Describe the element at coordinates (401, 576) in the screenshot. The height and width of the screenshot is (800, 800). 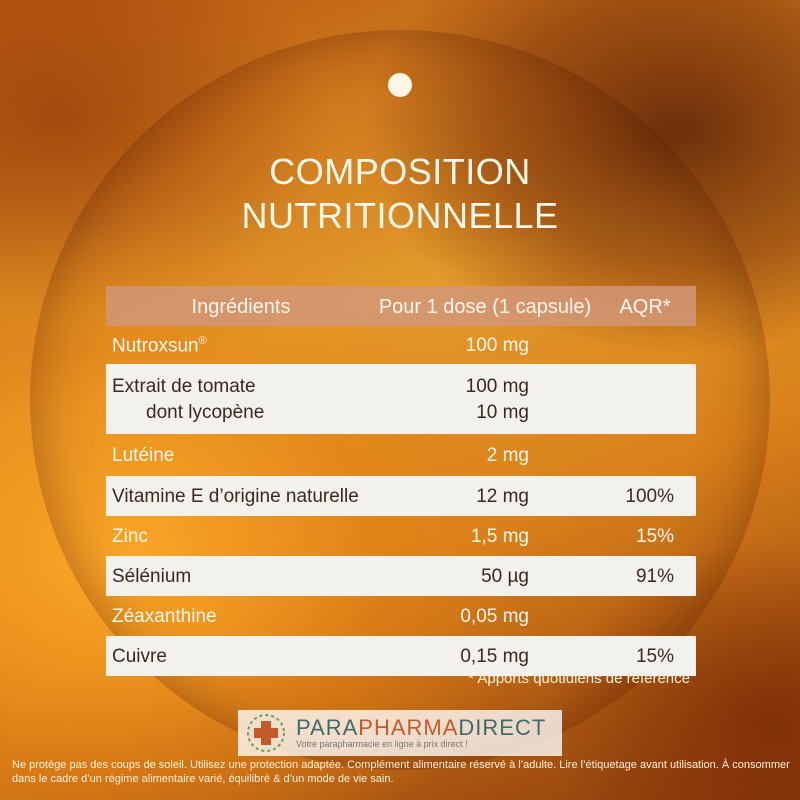
I see `table-row: Sélénium 50 µg 91%` at that location.